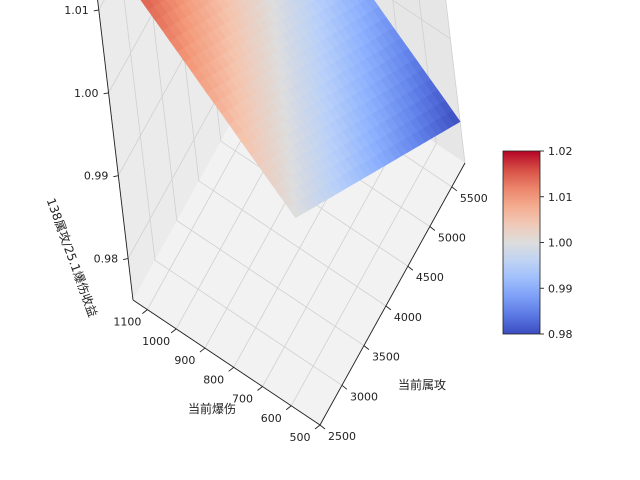 This screenshot has height=480, width=640. What do you see at coordinates (115, 150) in the screenshot?
I see `z-axis-line` at bounding box center [115, 150].